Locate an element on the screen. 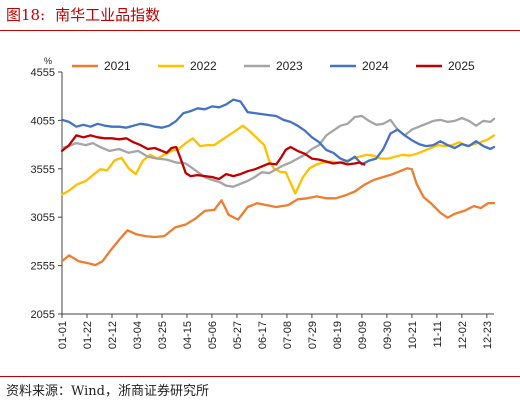  y-tick-label: 3555 is located at coordinates (43, 170).